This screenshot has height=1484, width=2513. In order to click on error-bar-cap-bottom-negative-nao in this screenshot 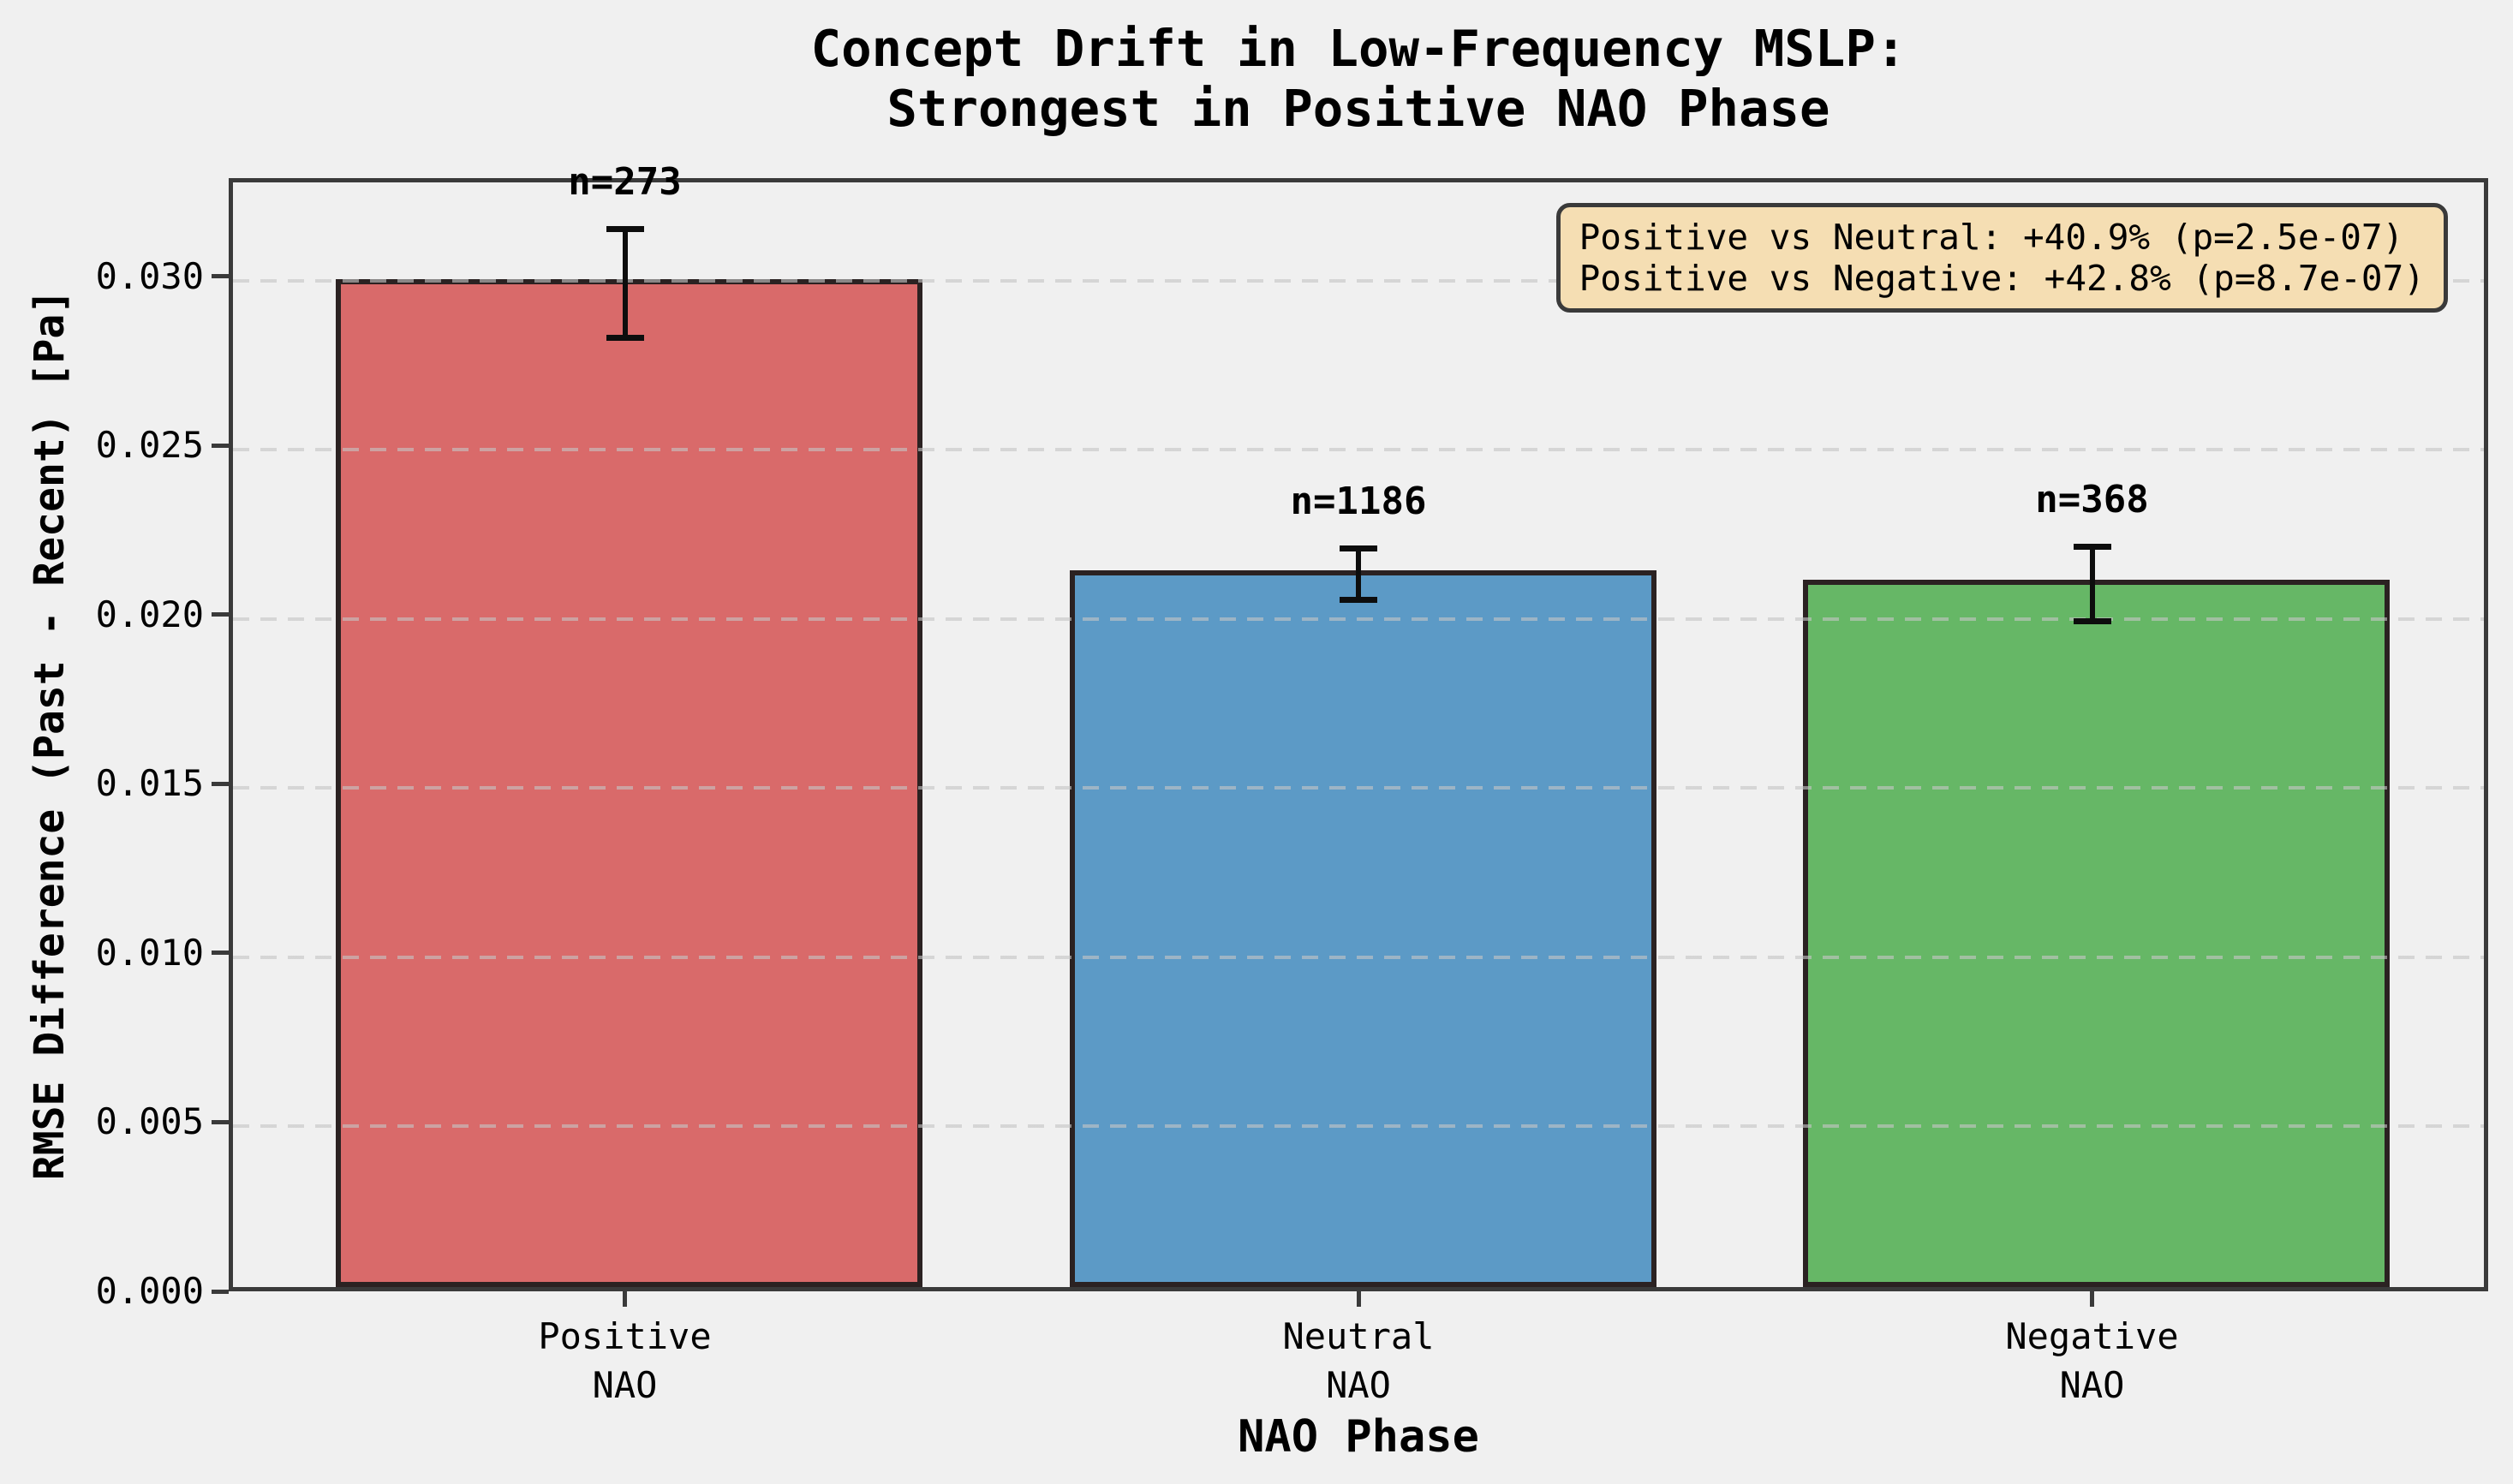, I will do `click(2092, 622)`.